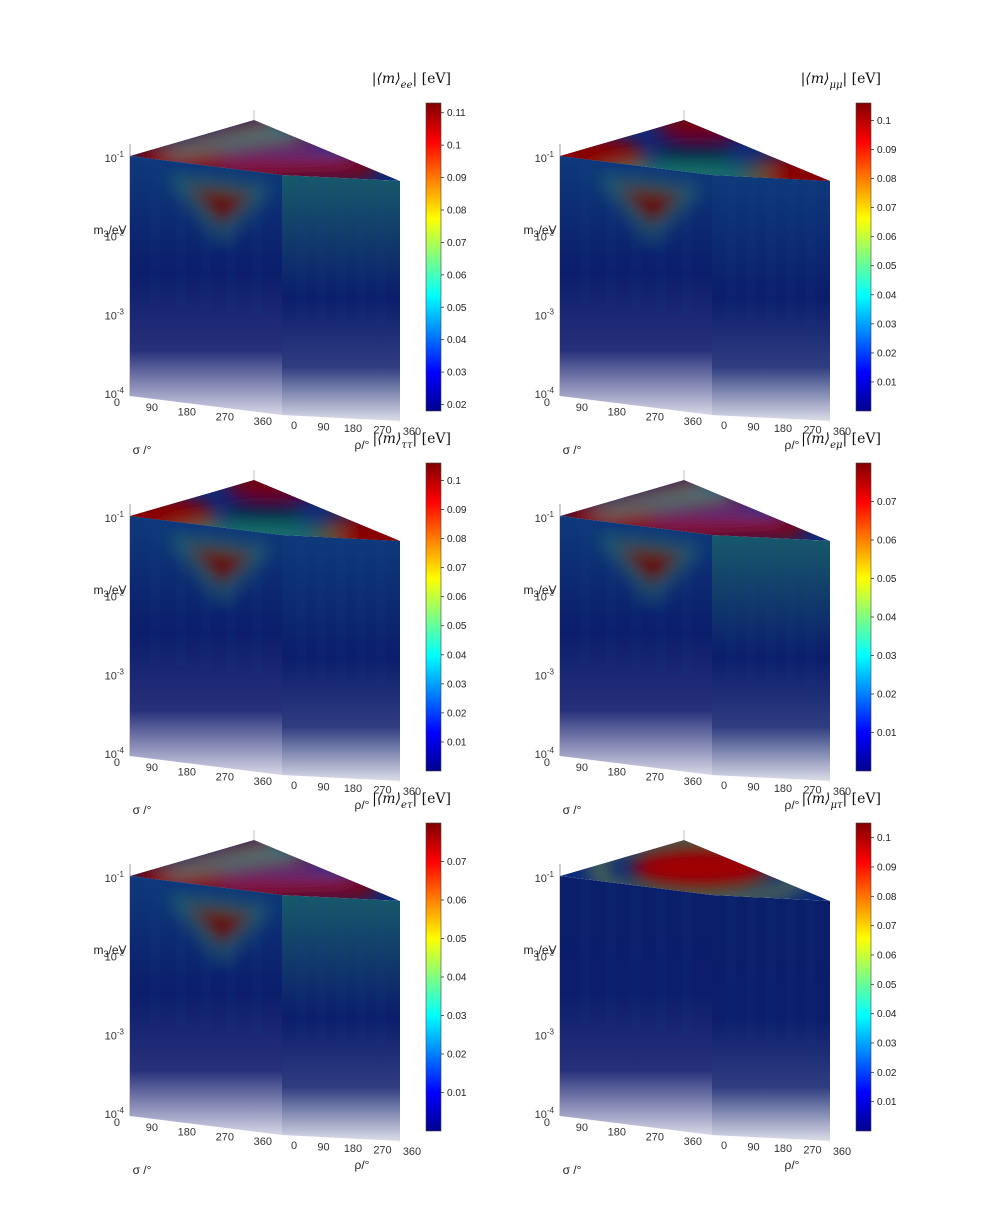  Describe the element at coordinates (545, 393) in the screenshot. I see `z-tick-label: 10⁻⁴` at that location.